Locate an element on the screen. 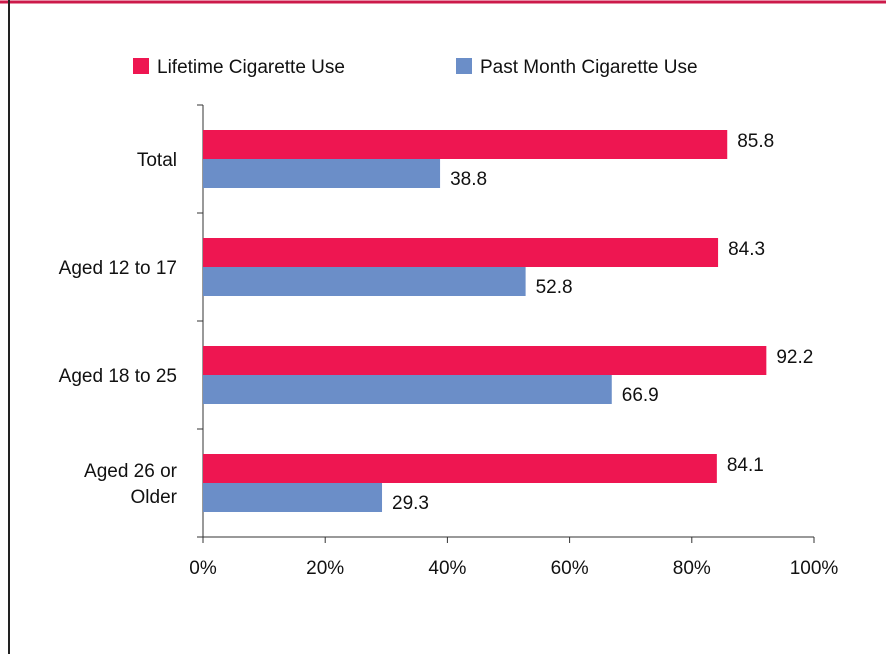  category-label: Aged 12 to 17 is located at coordinates (118, 268).